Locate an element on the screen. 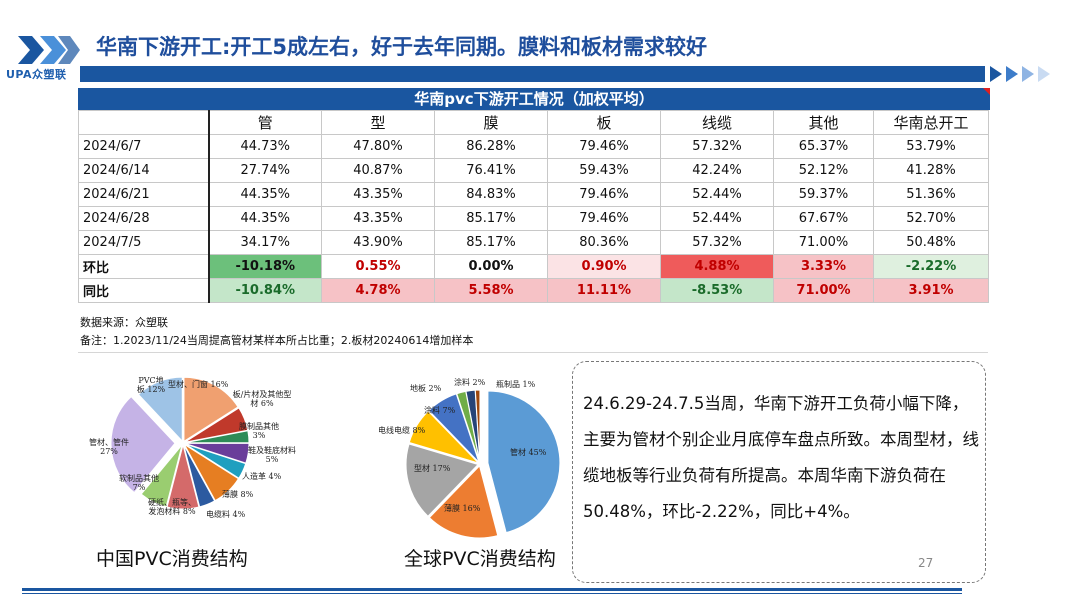 The width and height of the screenshot is (1080, 608). pie-label: 管材、管件 27% is located at coordinates (109, 447).